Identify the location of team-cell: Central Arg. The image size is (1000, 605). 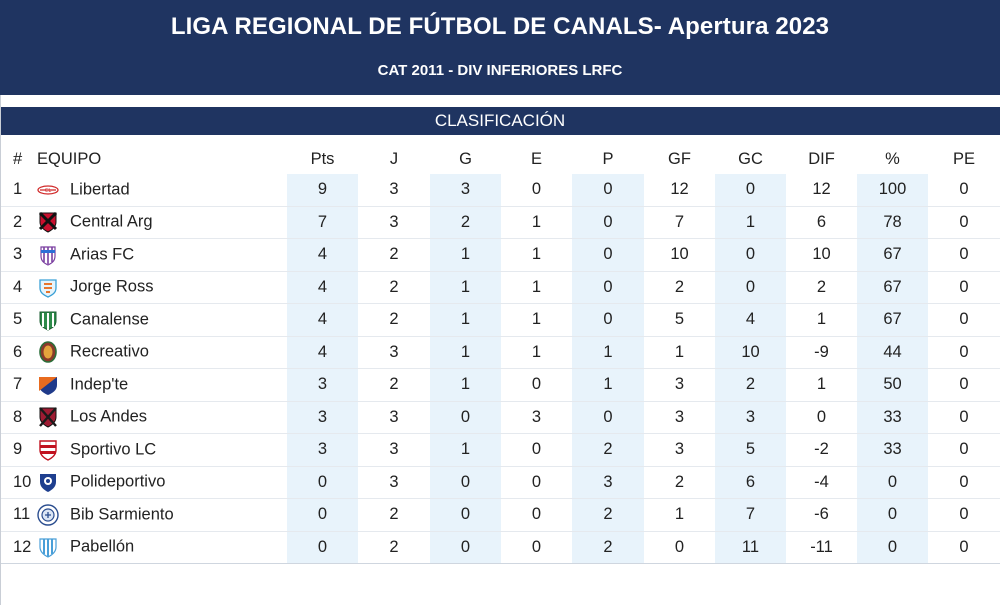
(162, 222).